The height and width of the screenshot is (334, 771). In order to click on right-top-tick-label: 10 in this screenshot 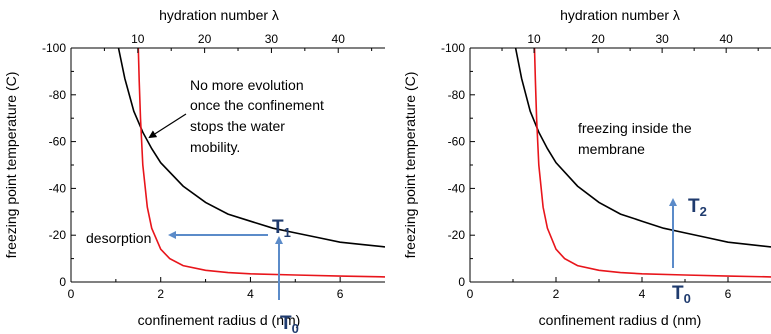, I will do `click(534, 39)`.